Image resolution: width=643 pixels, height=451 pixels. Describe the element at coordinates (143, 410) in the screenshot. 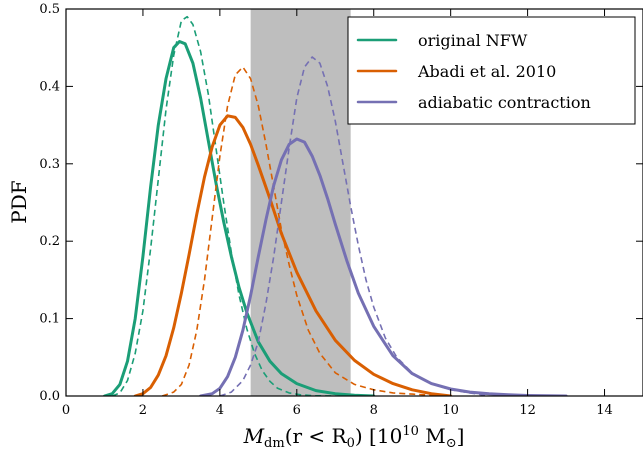

I see `x-tick-label: 2` at that location.